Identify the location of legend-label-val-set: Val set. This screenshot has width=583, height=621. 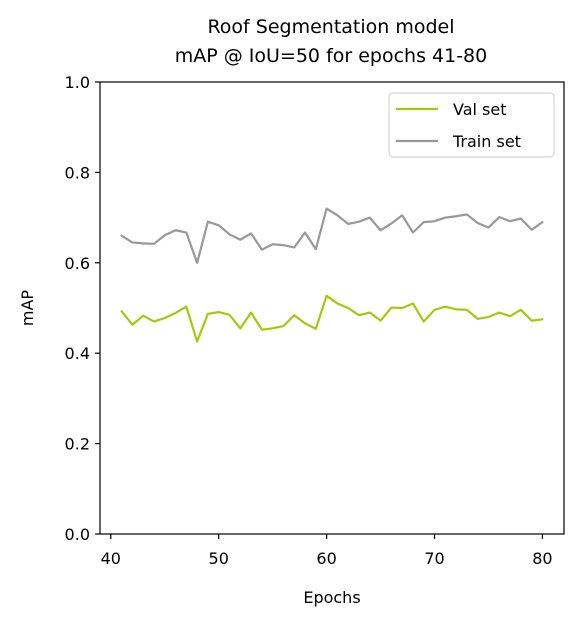
(480, 109).